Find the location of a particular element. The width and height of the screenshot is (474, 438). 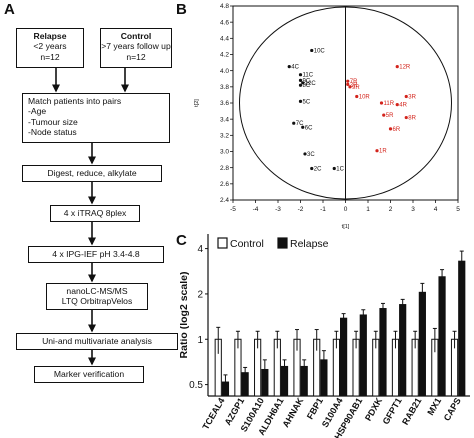

point-12r is located at coordinates (397, 67).